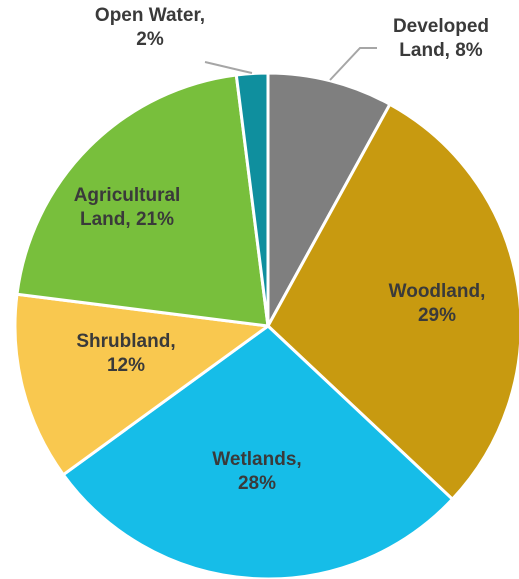 This screenshot has width=519, height=579. Describe the element at coordinates (257, 483) in the screenshot. I see `data-label-line: 28%` at that location.